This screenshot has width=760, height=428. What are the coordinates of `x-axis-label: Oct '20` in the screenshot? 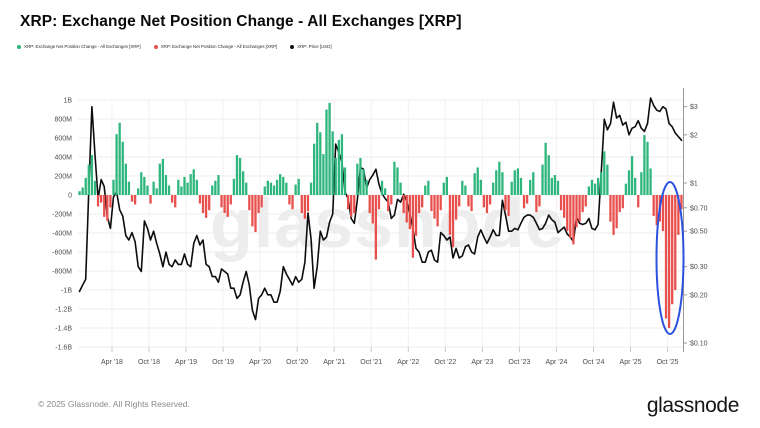 It's located at (297, 362).